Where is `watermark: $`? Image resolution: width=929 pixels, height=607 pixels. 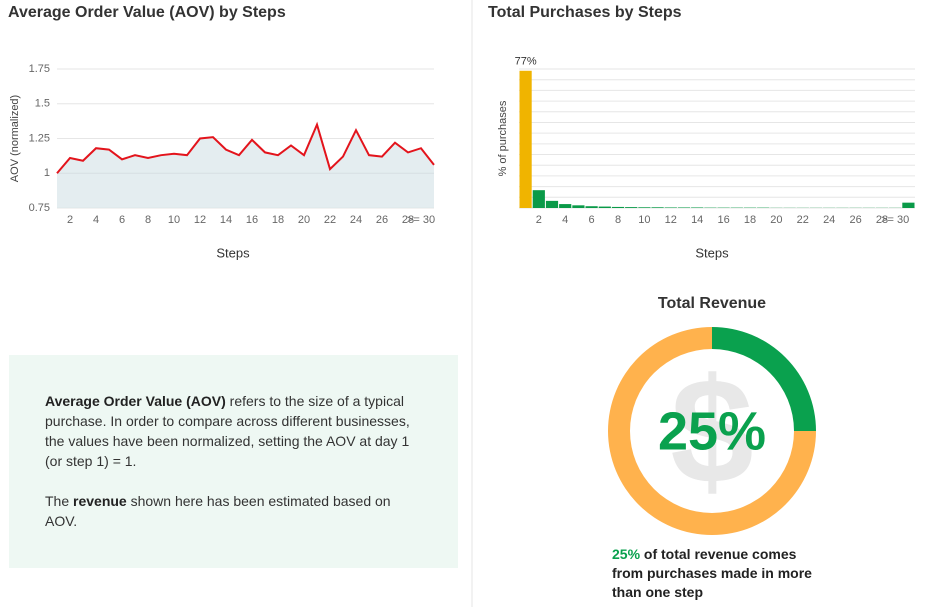 watermark: $ is located at coordinates (711, 431).